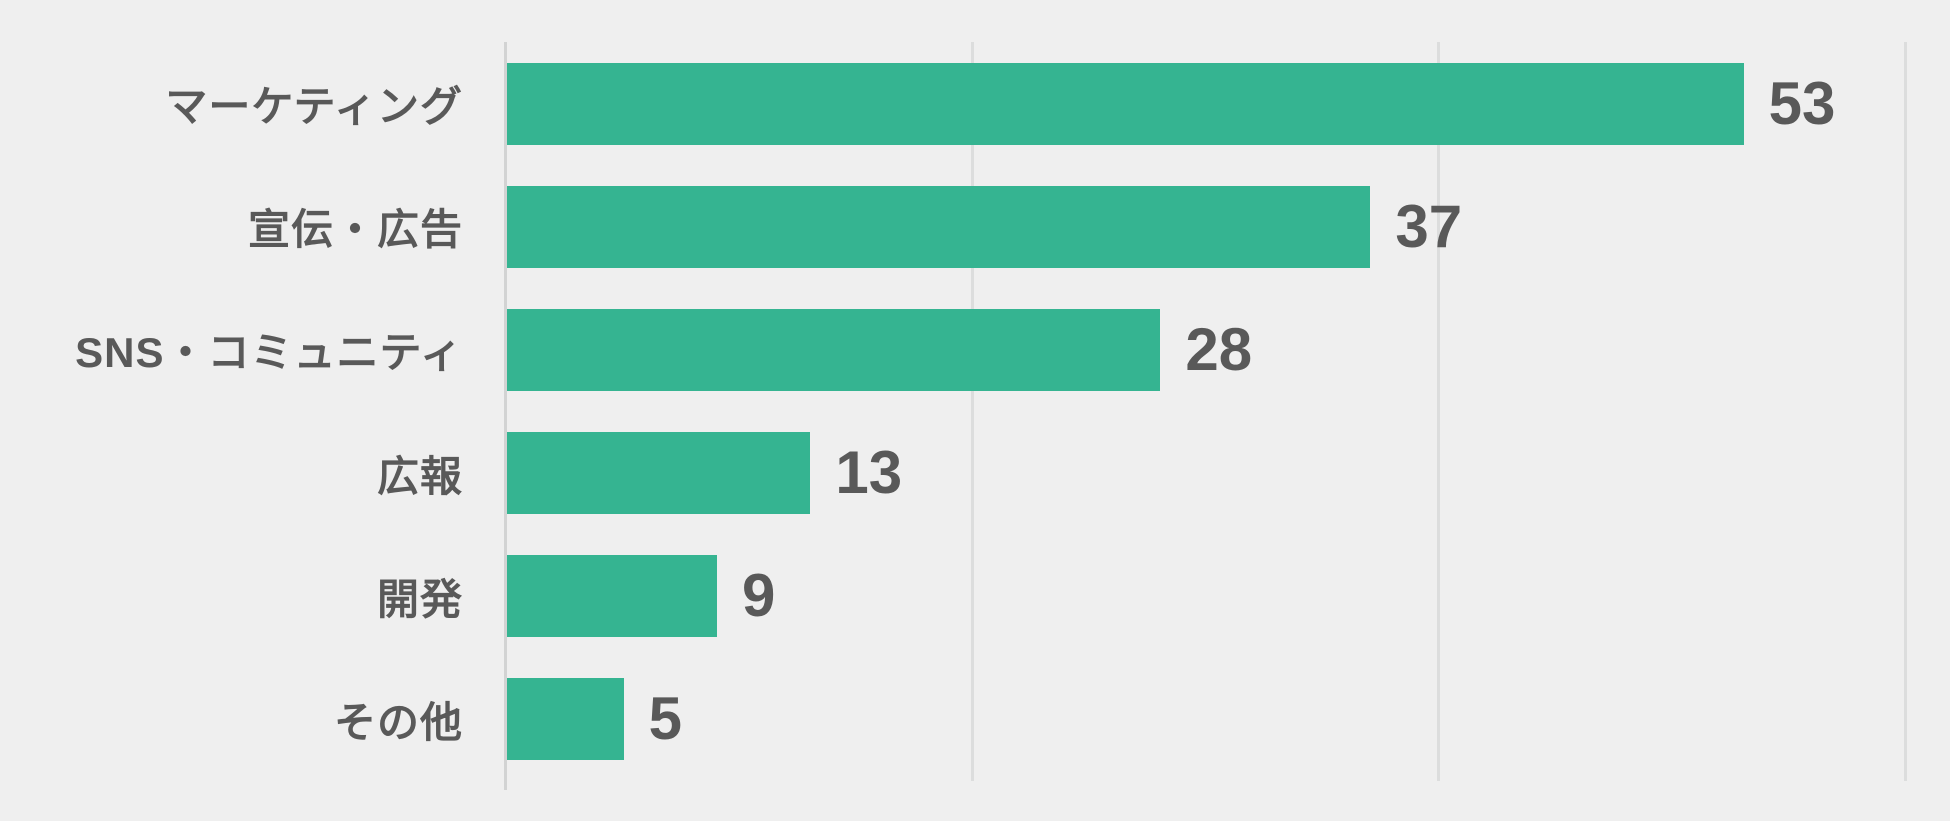  Describe the element at coordinates (1205, 473) in the screenshot. I see `bar-area: 13` at that location.